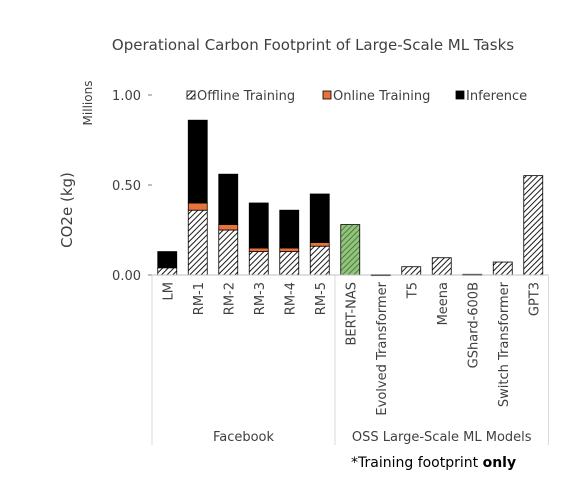  Describe the element at coordinates (246, 96) in the screenshot. I see `legend-label-offline-training: Offline Training` at that location.